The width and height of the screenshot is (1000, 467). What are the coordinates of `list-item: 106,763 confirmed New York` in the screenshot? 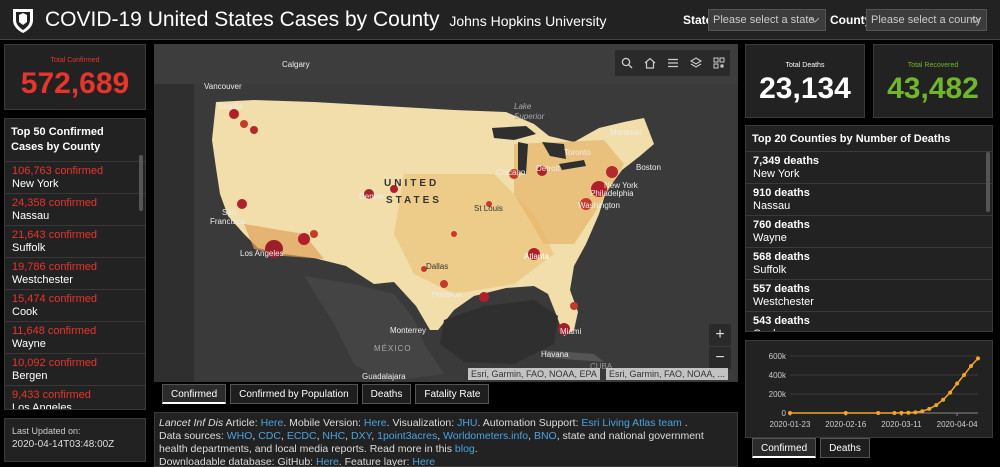 It's located at (75, 177).